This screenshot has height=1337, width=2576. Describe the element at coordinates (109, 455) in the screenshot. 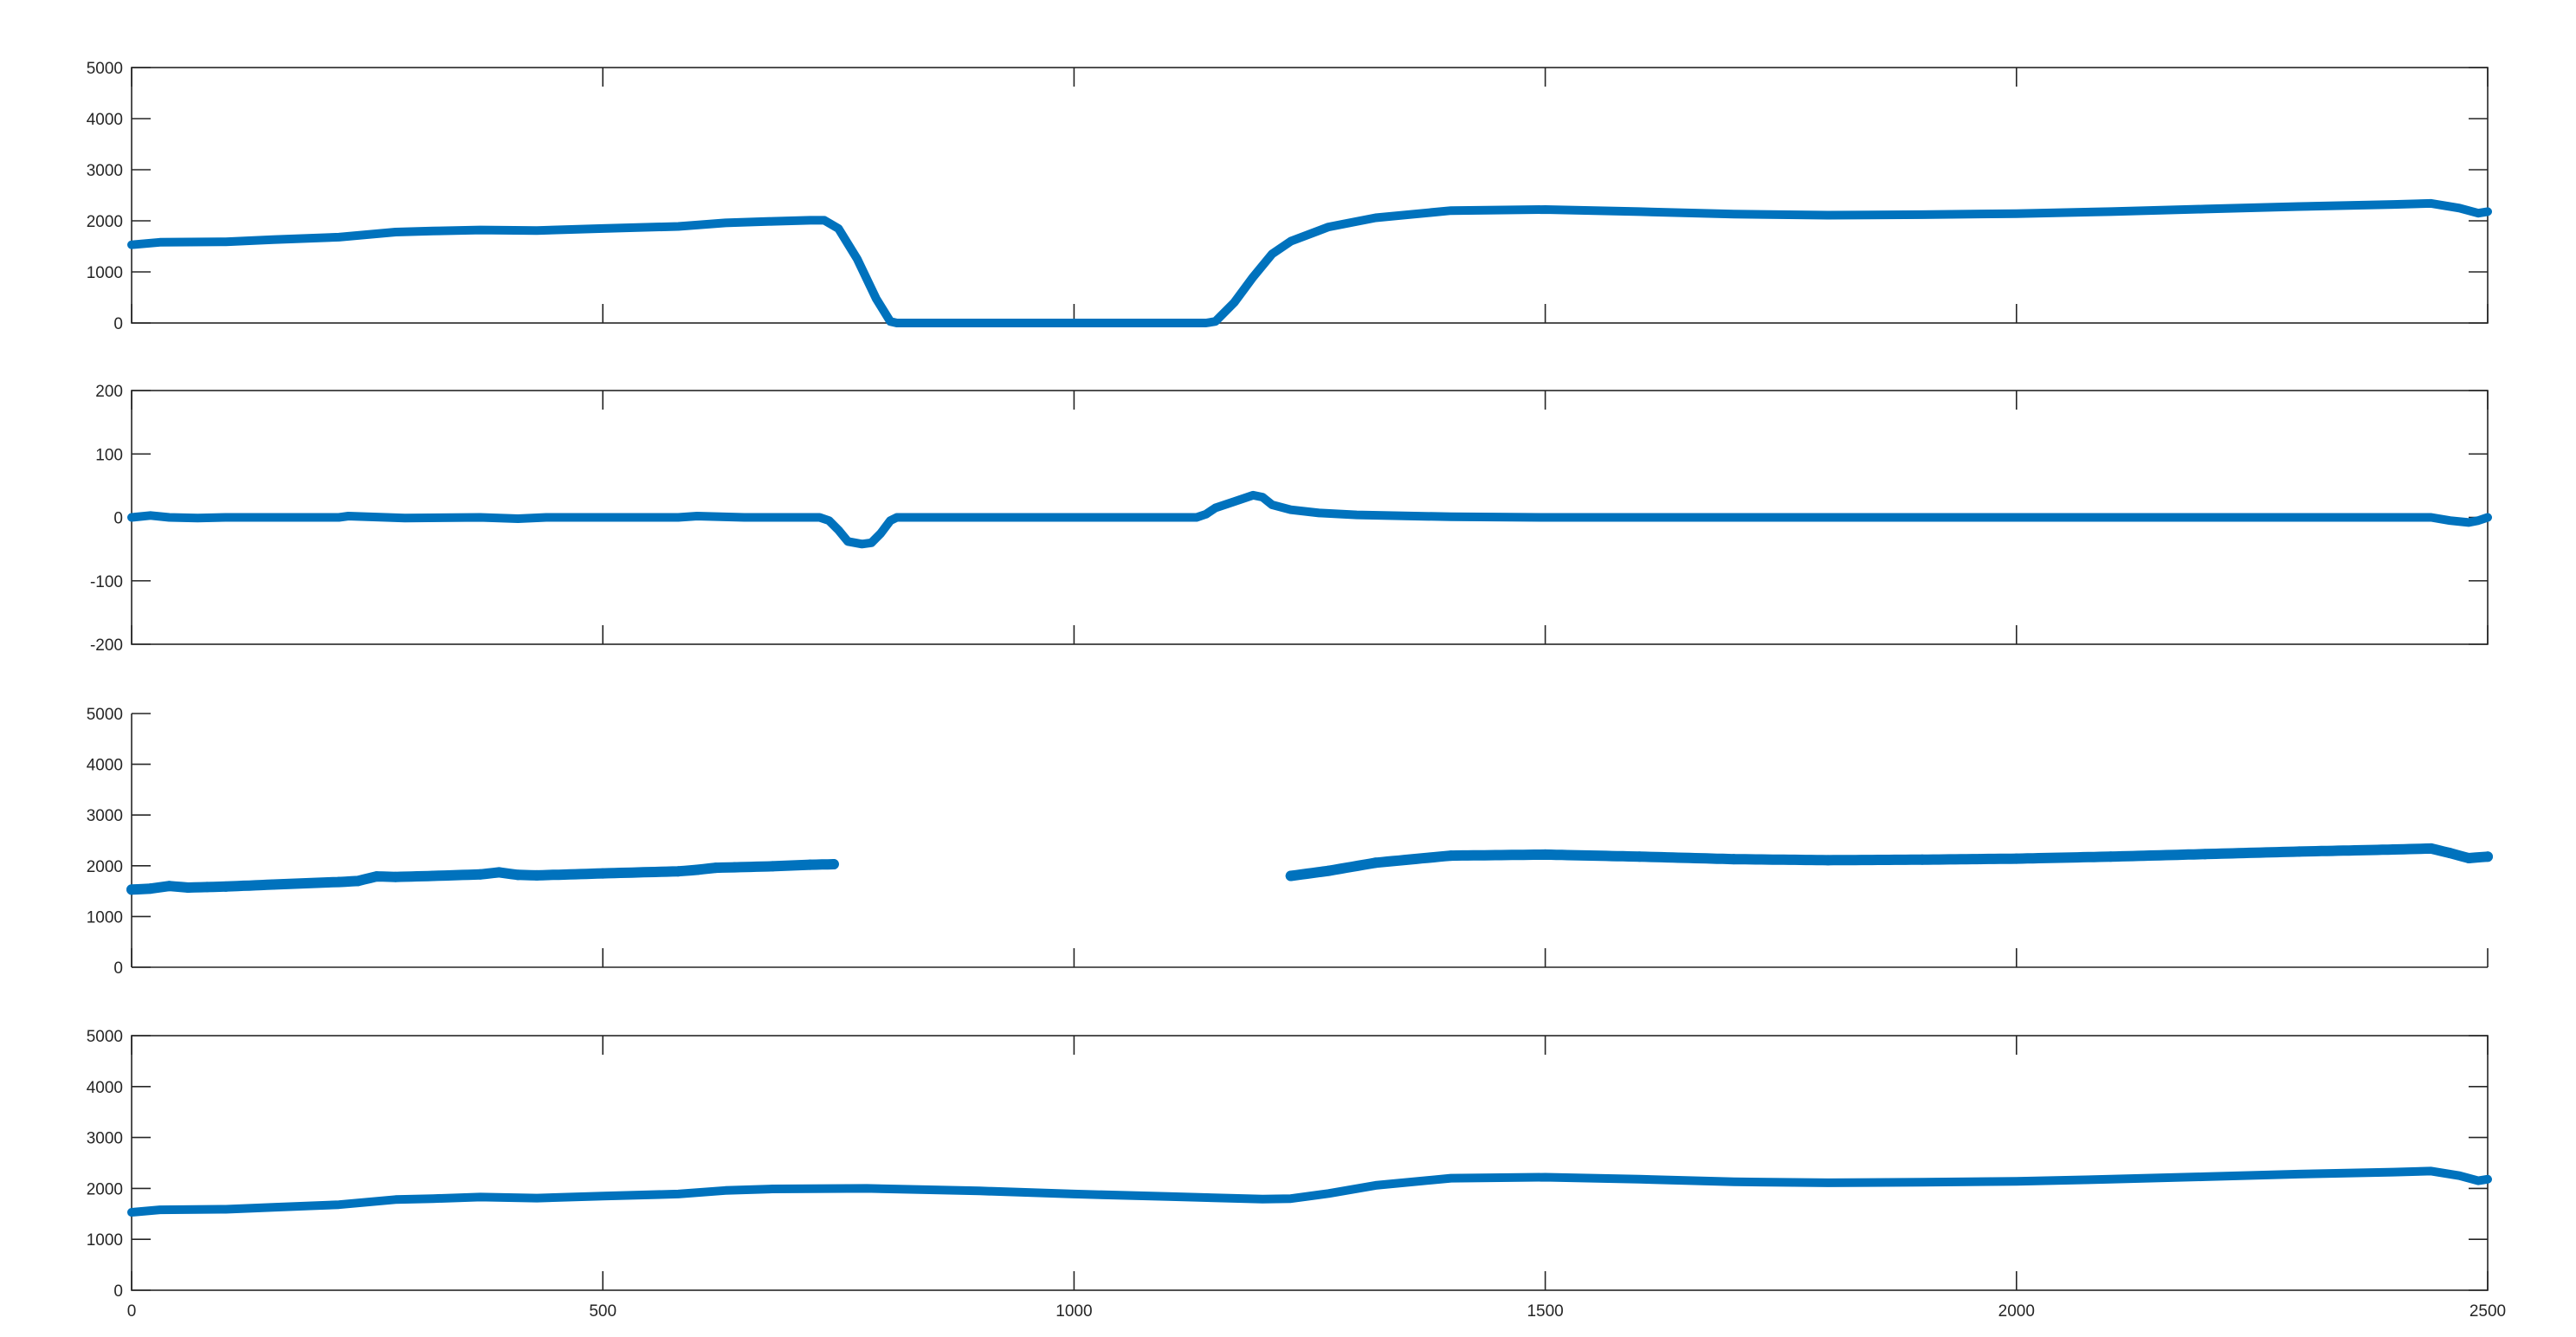

I see `y-tick-label: 100` at that location.